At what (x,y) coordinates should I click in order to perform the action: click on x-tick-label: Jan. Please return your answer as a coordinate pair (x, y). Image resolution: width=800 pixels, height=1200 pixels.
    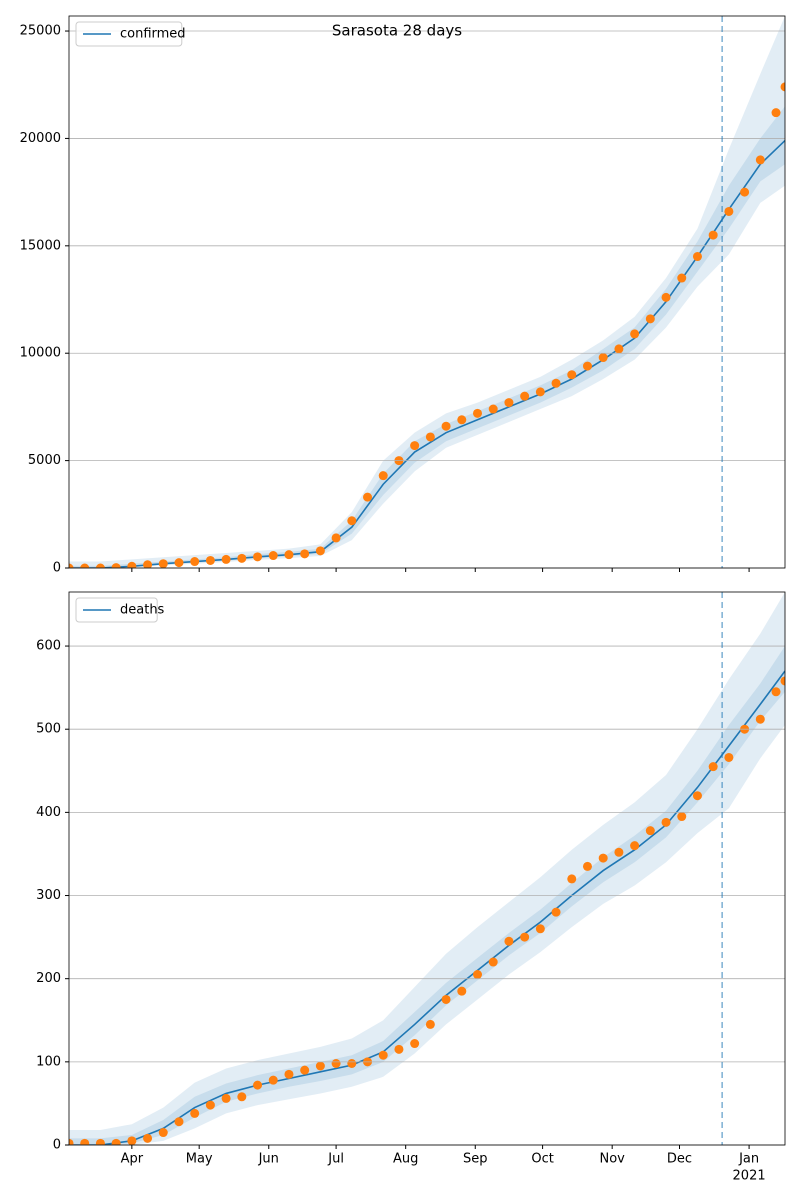
    Looking at the image, I should click on (748, 1159).